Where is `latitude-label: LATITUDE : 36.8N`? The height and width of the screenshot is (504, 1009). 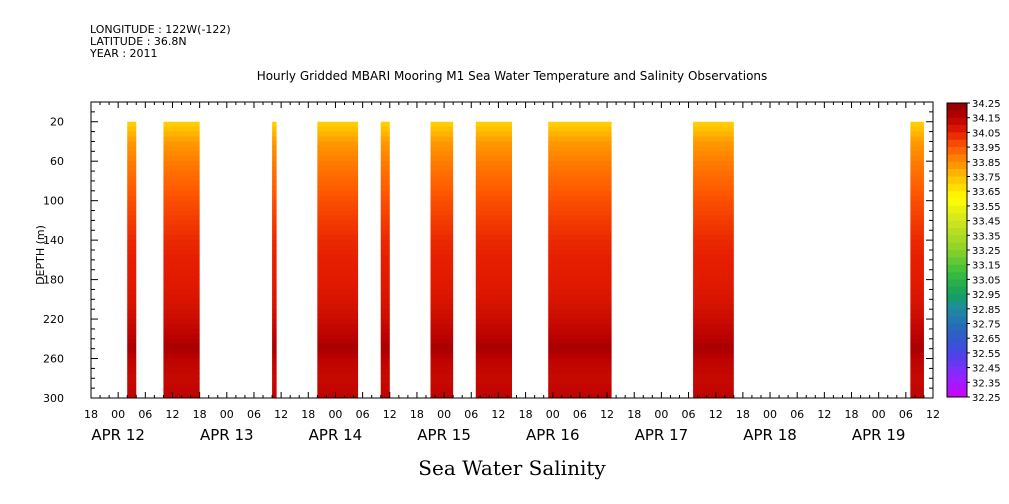
latitude-label: LATITUDE : 36.8N is located at coordinates (138, 41).